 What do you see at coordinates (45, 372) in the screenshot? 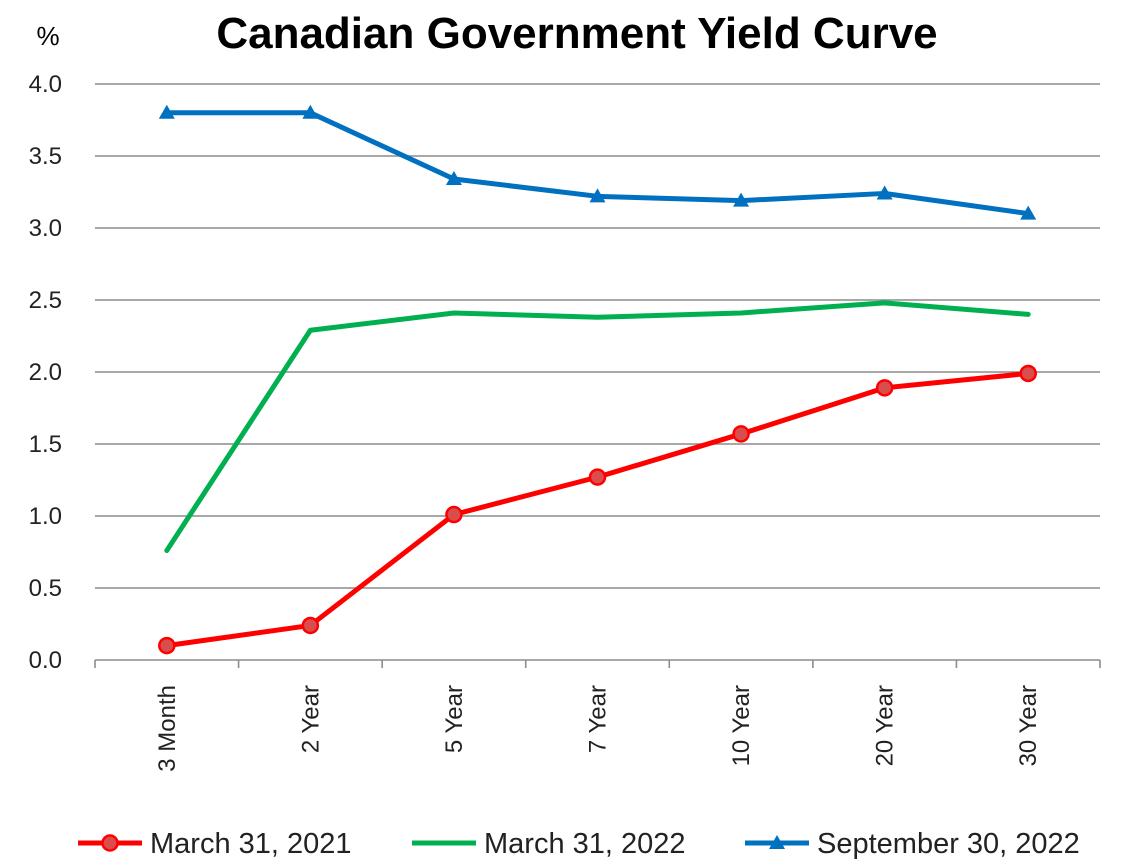
I see `y-tick-label: 2.0` at bounding box center [45, 372].